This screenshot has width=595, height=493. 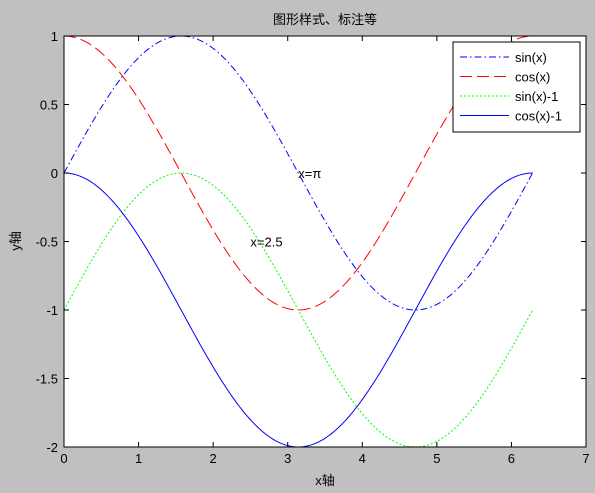 I want to click on y-tick-label: 1, so click(x=54, y=36).